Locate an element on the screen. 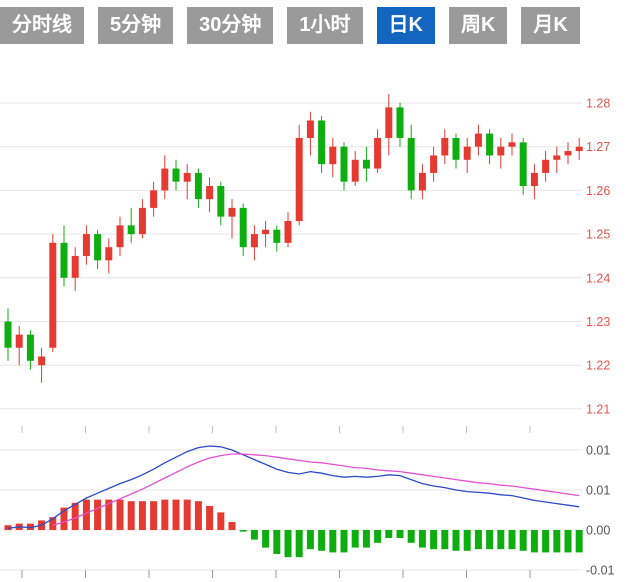 Image resolution: width=633 pixels, height=582 pixels. tab-weekly-k: 周K is located at coordinates (478, 25).